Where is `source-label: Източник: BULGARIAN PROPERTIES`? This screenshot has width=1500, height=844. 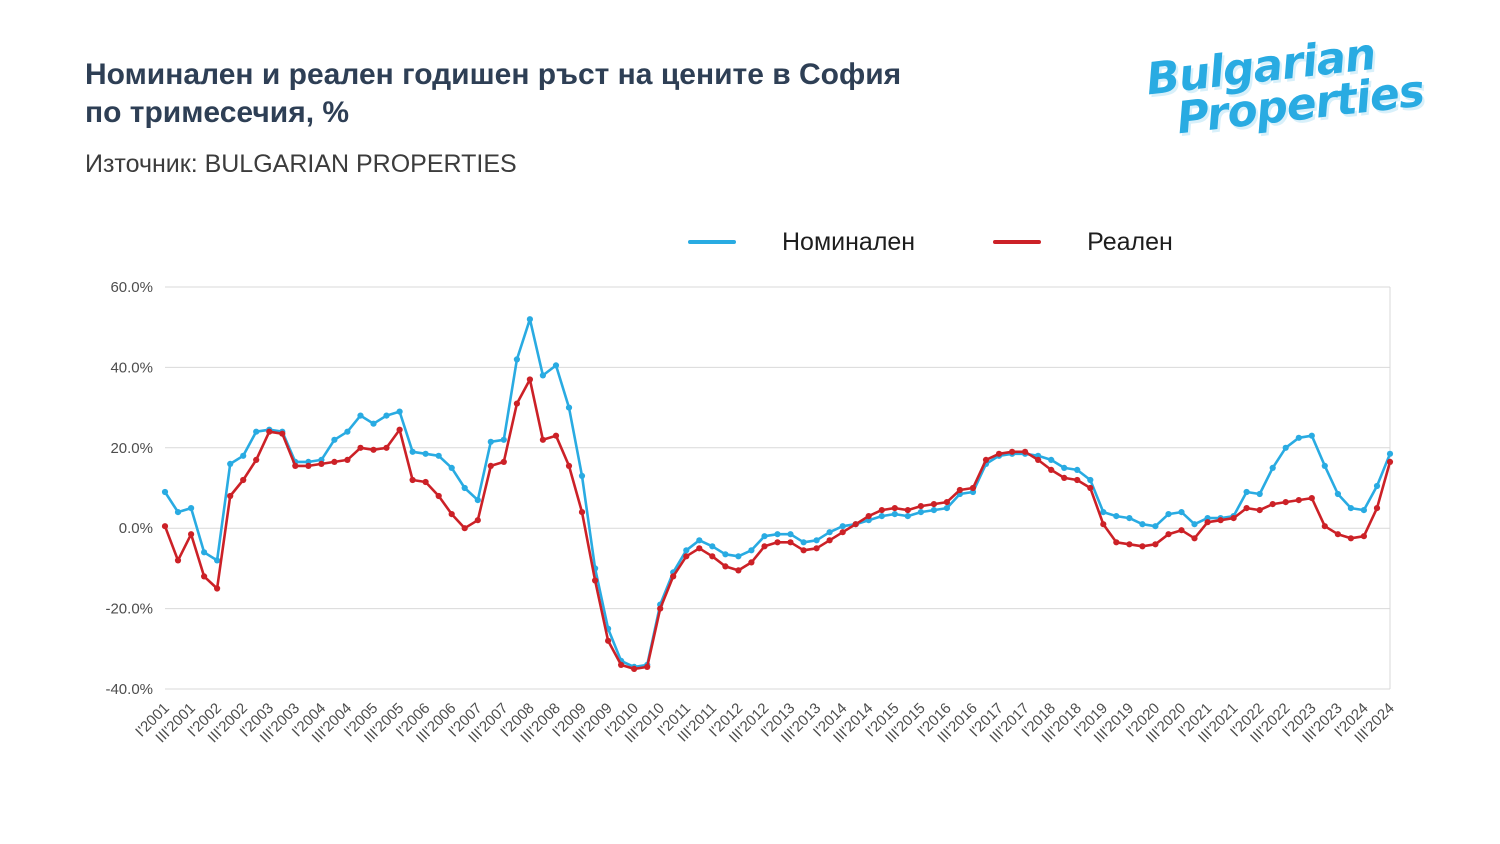
source-label: Източник: BULGARIAN PROPERTIES is located at coordinates (301, 164).